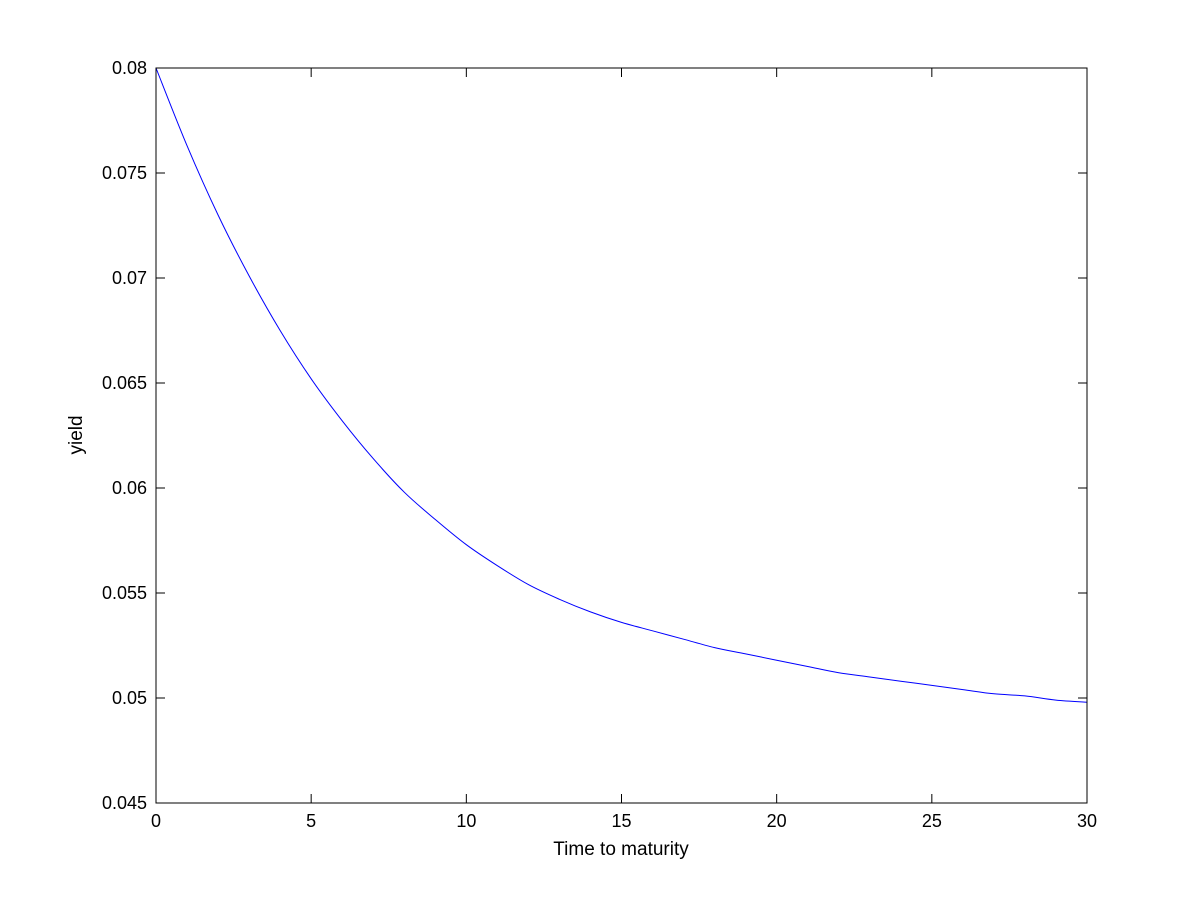 The height and width of the screenshot is (901, 1201). What do you see at coordinates (621, 821) in the screenshot?
I see `x-tick-label: 15` at bounding box center [621, 821].